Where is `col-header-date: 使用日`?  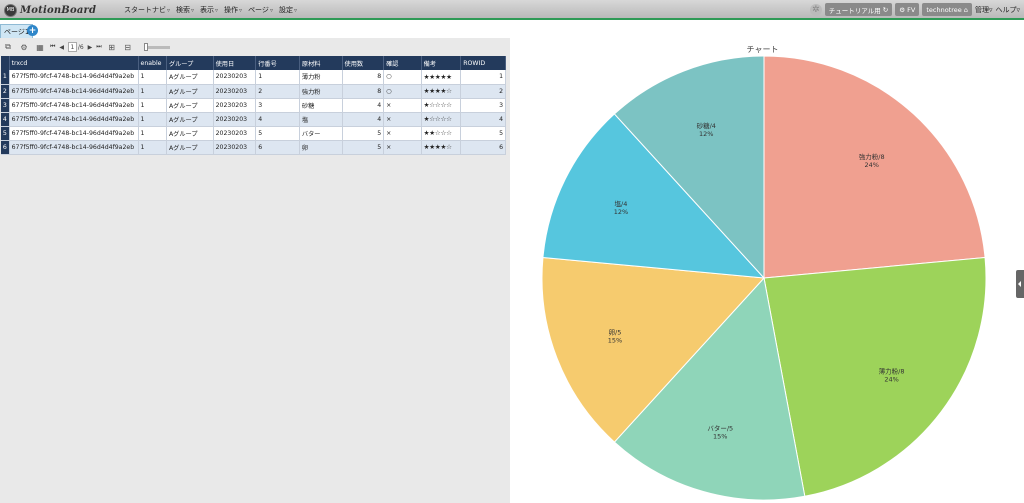 col-header-date: 使用日 is located at coordinates (235, 63).